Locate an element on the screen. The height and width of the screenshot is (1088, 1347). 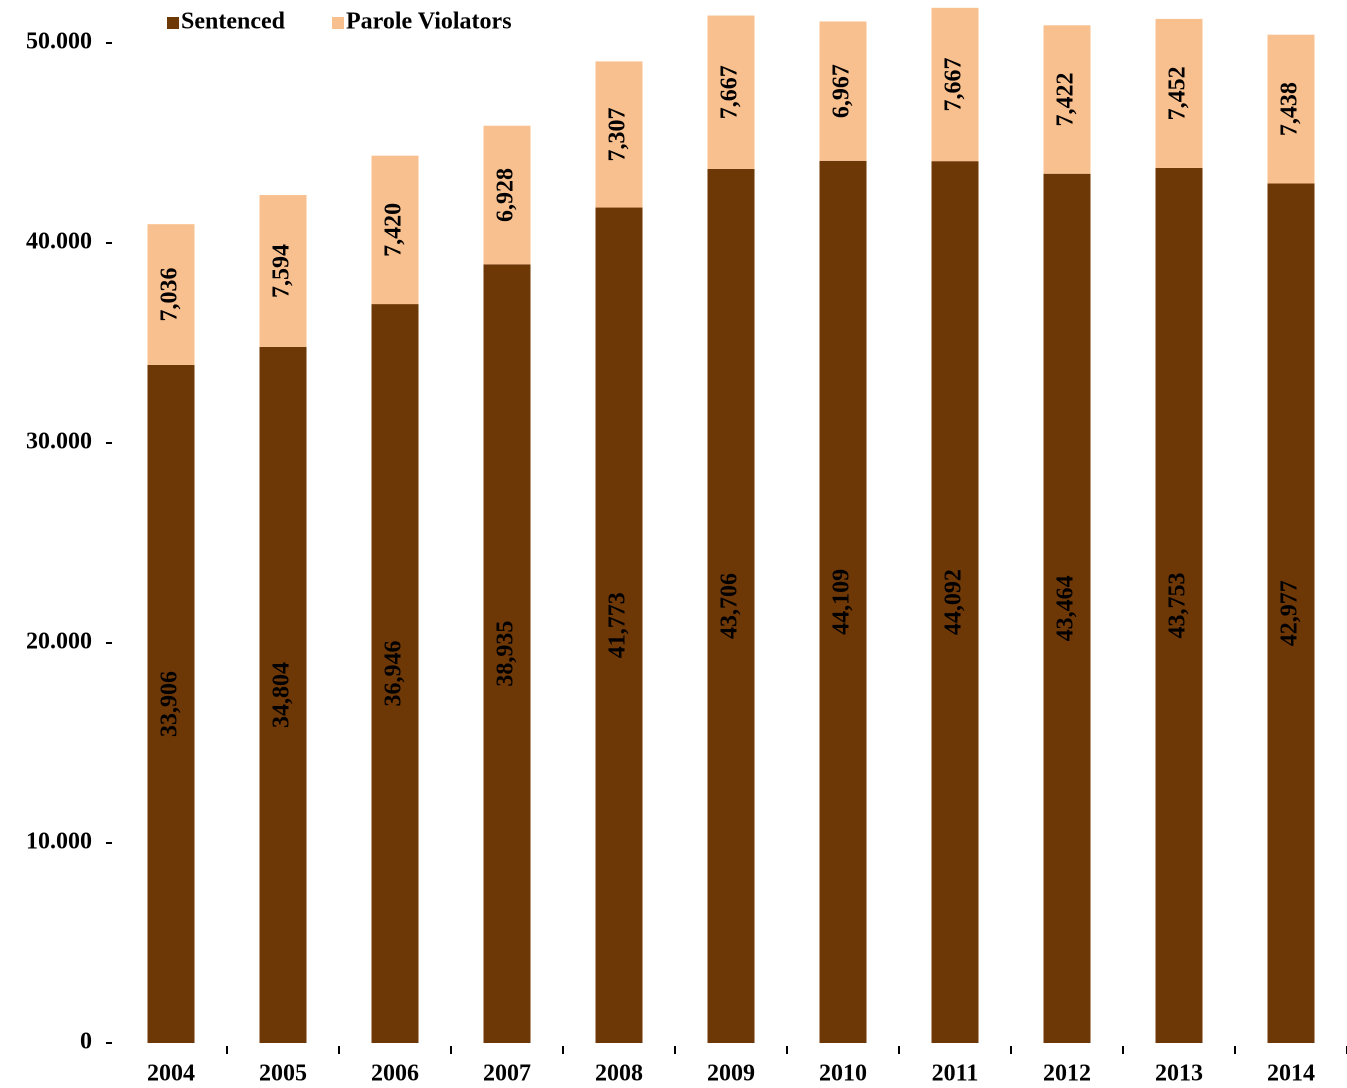
x-tick-label: 2008 is located at coordinates (619, 1074).